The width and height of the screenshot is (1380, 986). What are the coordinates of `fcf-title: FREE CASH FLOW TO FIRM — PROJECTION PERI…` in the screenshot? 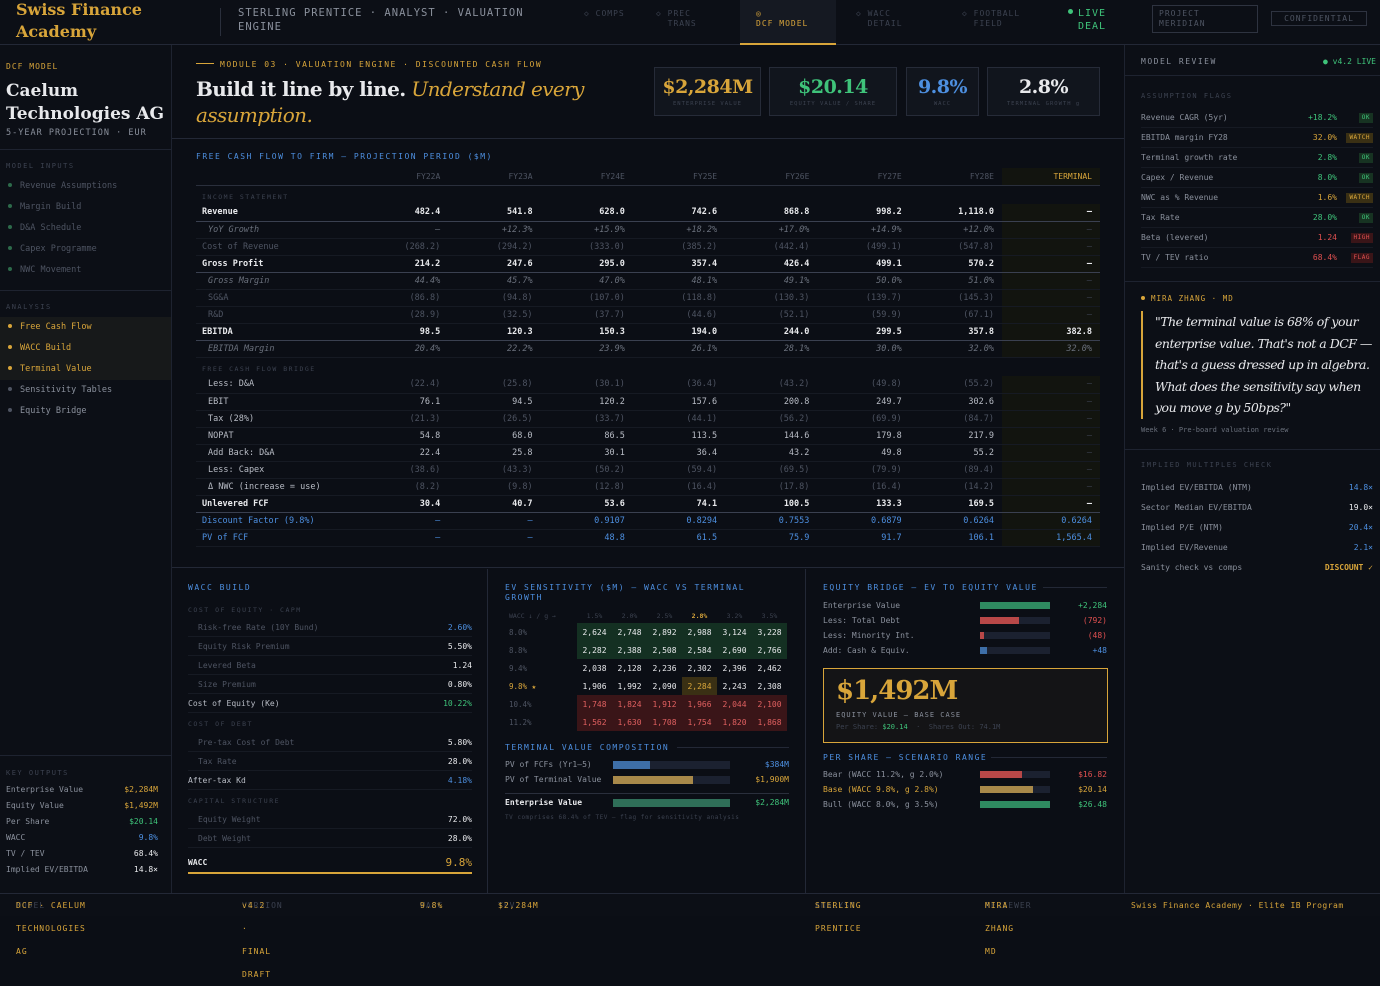 It's located at (344, 156).